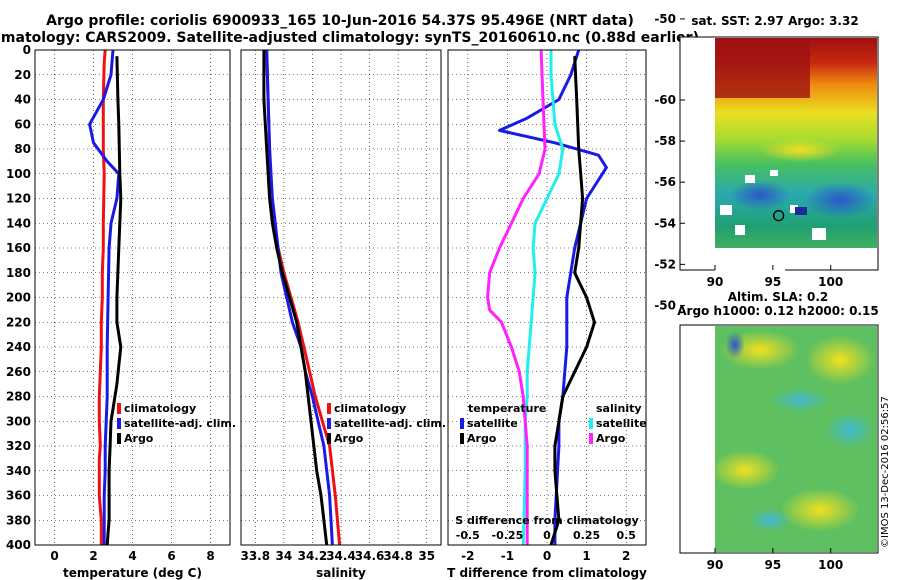 The image size is (900, 580). Describe the element at coordinates (210, 556) in the screenshot. I see `x-tick-label: 8` at that location.